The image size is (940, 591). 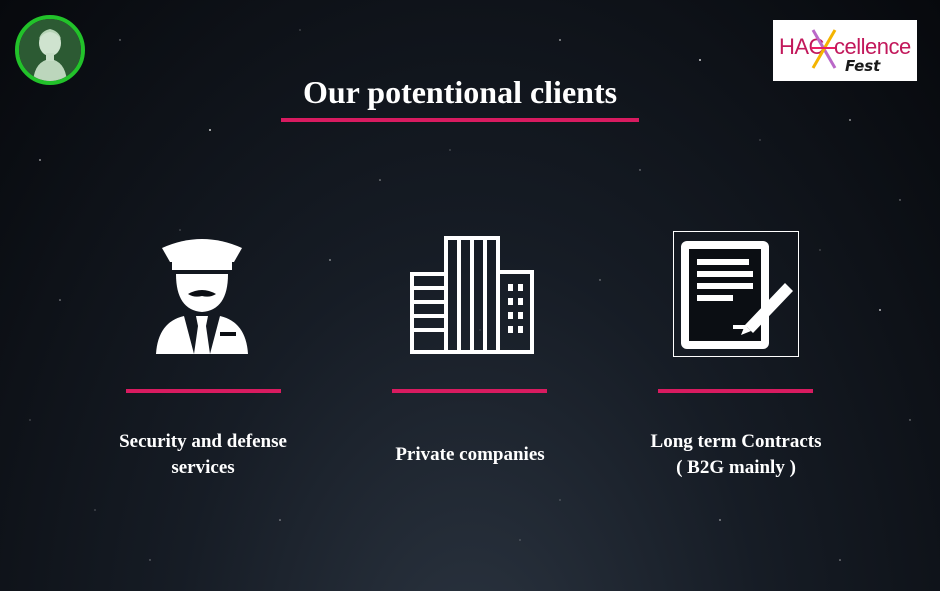 What do you see at coordinates (203, 441) in the screenshot?
I see `client-label-line: Security and defense` at bounding box center [203, 441].